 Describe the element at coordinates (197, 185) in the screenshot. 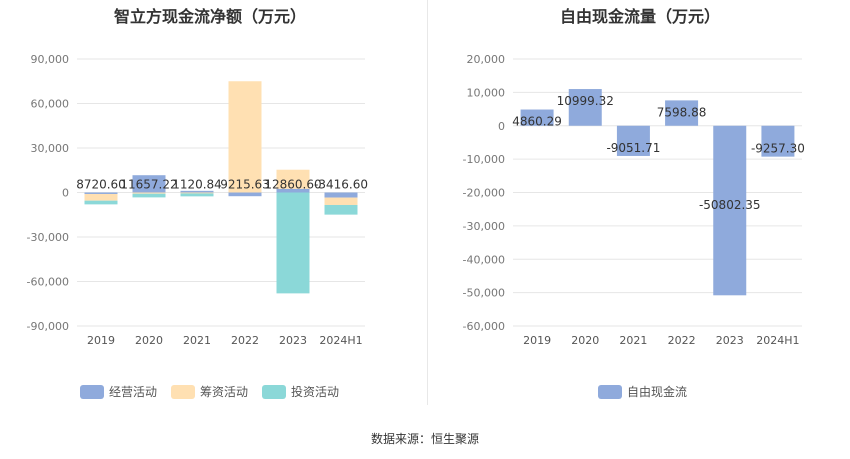

I see `data-label: 1120.84` at that location.